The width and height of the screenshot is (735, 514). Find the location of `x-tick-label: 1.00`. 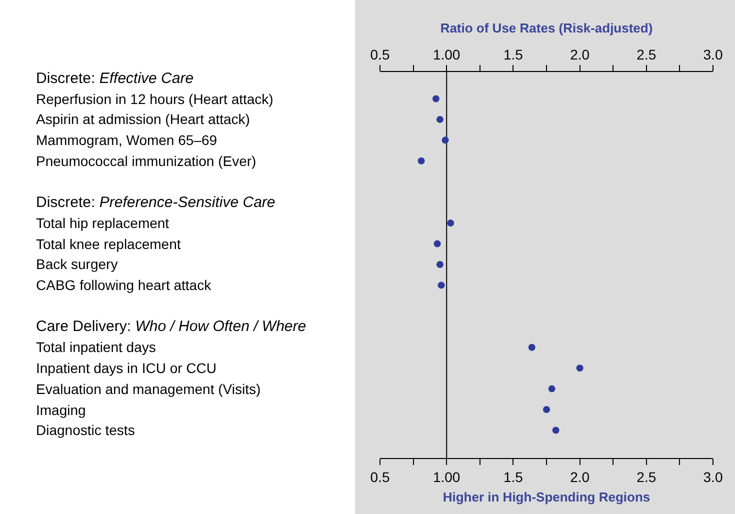

x-tick-label: 1.00 is located at coordinates (446, 54).